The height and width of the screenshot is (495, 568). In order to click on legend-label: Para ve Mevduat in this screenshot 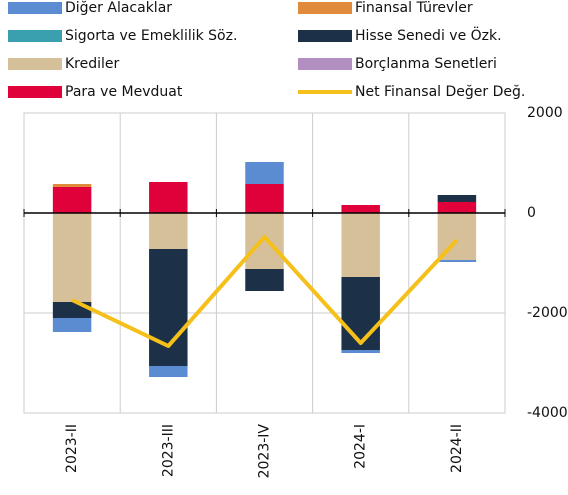, I will do `click(124, 92)`.